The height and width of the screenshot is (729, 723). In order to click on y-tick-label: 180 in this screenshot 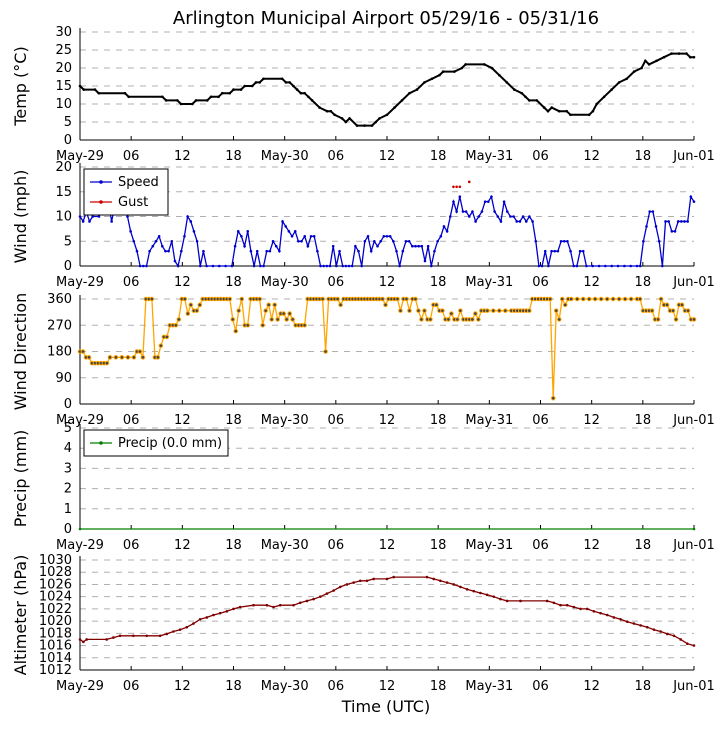, I will do `click(59, 352)`.